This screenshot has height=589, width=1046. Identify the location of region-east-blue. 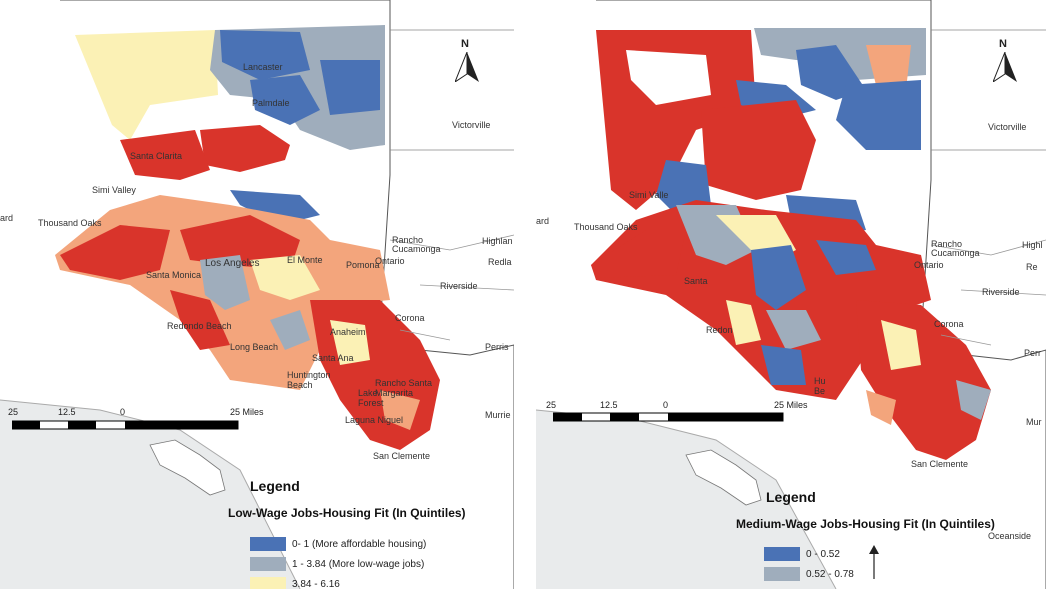
(878, 115).